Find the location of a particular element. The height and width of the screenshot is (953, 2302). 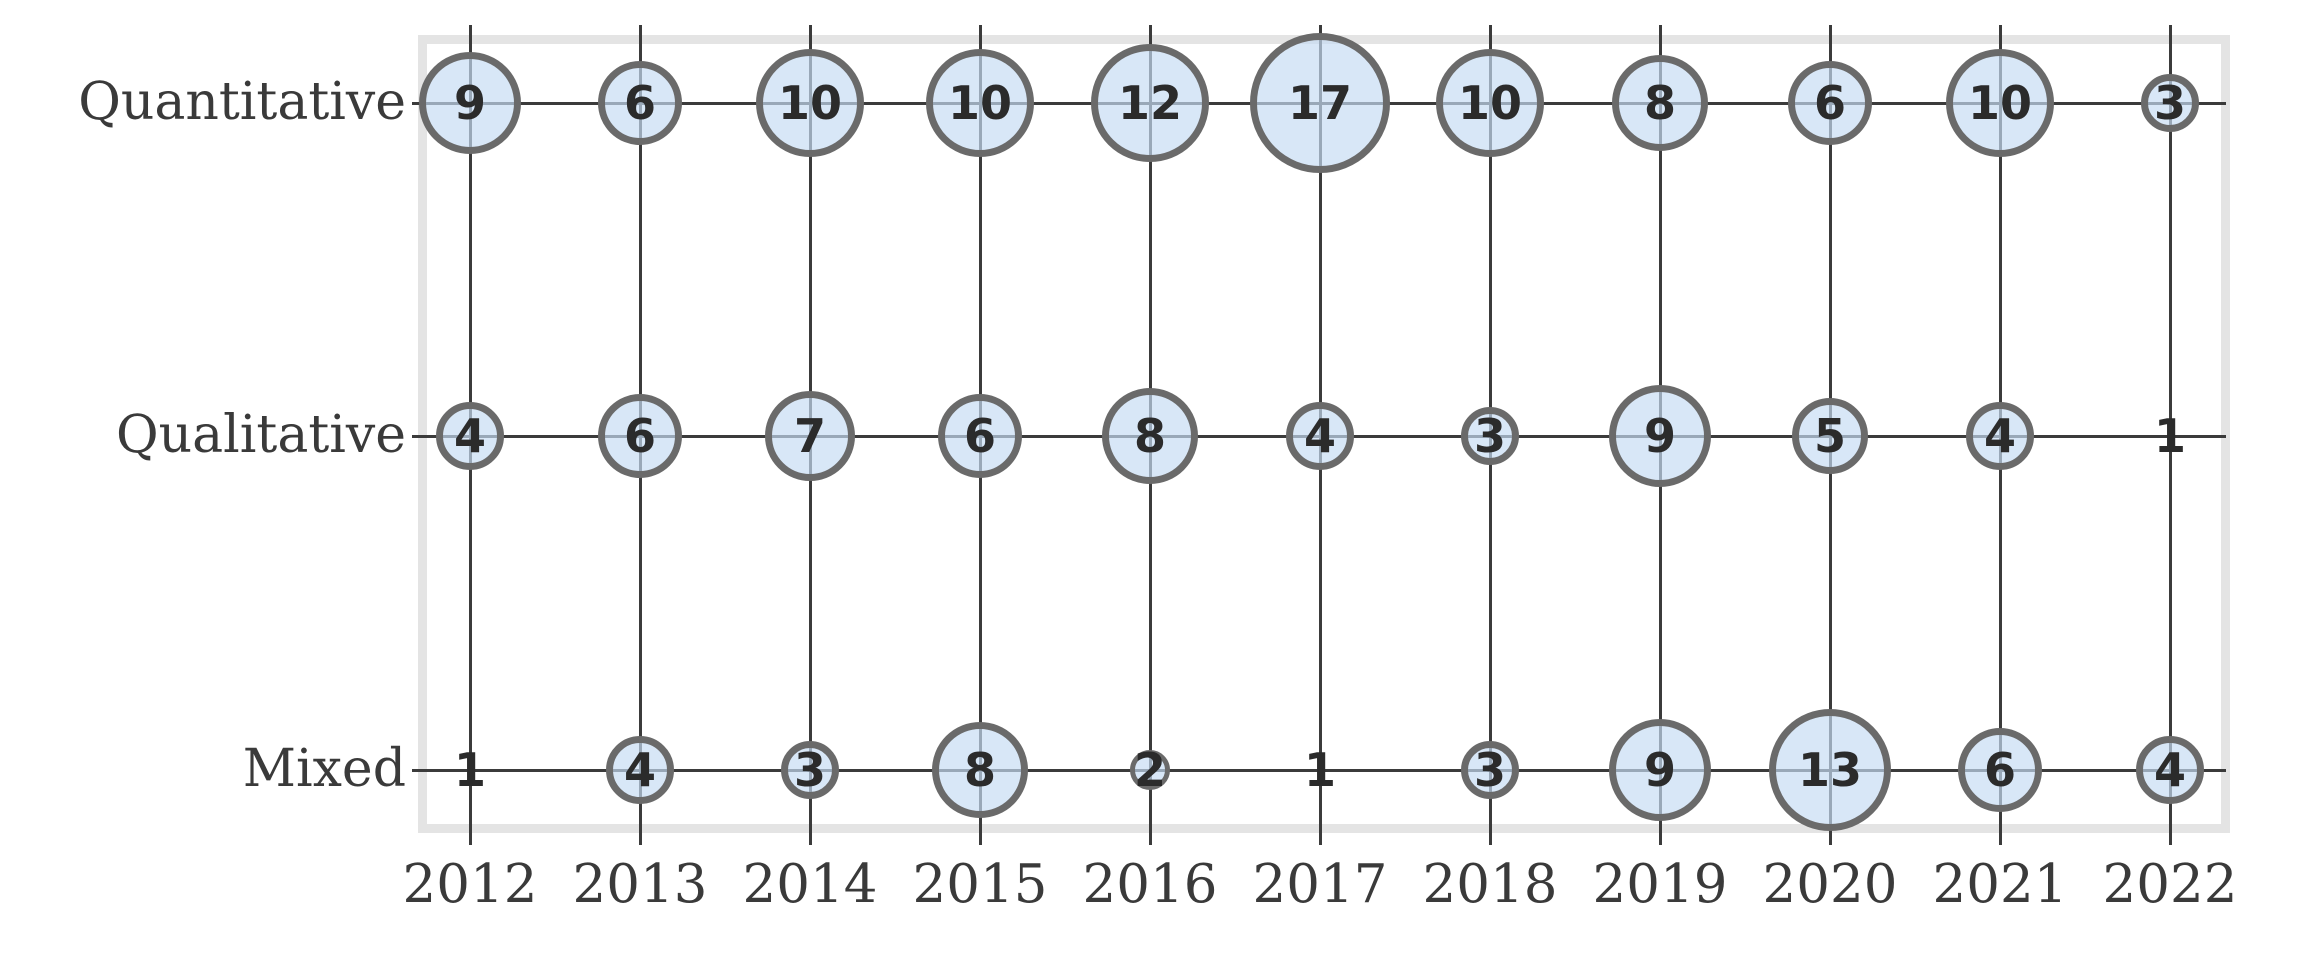

bubble-value-label: 2 is located at coordinates (1149, 770).